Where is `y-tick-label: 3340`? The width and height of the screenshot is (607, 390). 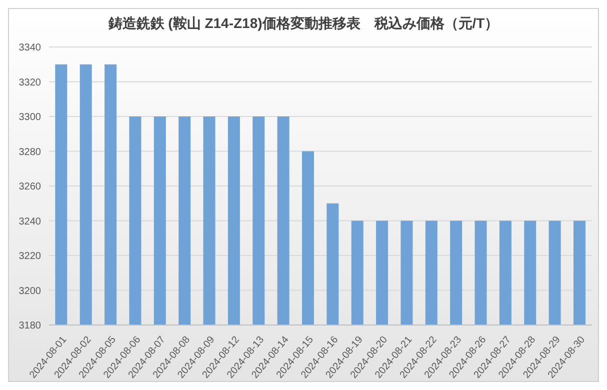
y-tick-label: 3340 is located at coordinates (30, 48).